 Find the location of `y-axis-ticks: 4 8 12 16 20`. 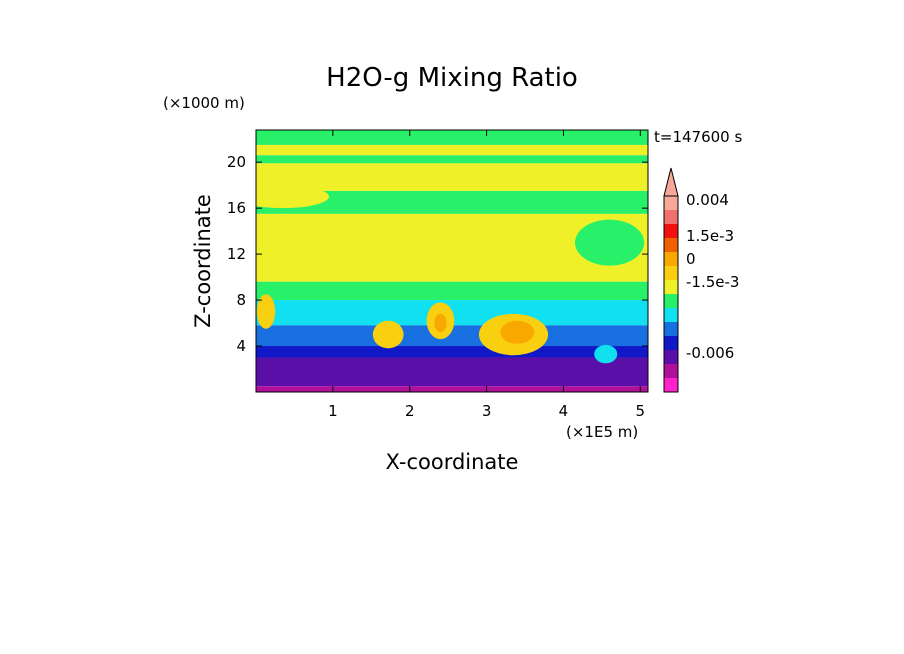

y-axis-ticks: 4 8 12 16 20 is located at coordinates (437, 254).